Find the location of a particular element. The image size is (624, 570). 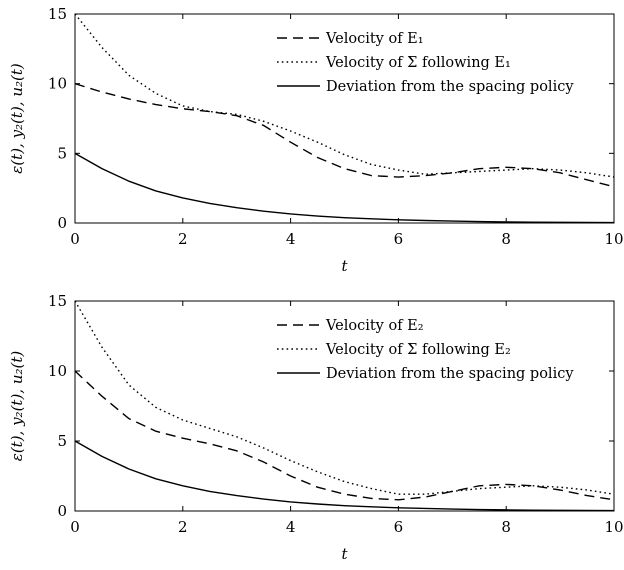

legend-label: Velocity of E₂ is located at coordinates (374, 326).